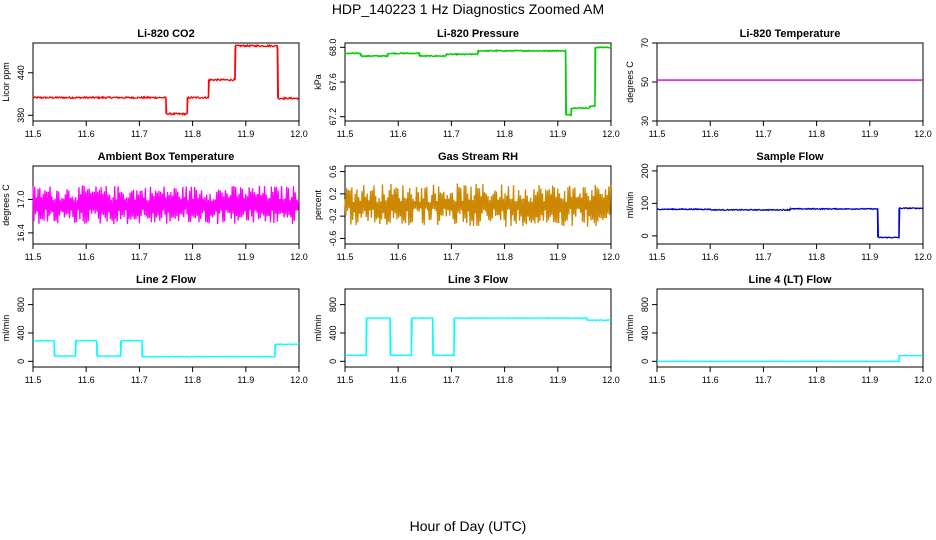 The image size is (936, 540). I want to click on y-tick-label: -0.2, so click(333, 216).